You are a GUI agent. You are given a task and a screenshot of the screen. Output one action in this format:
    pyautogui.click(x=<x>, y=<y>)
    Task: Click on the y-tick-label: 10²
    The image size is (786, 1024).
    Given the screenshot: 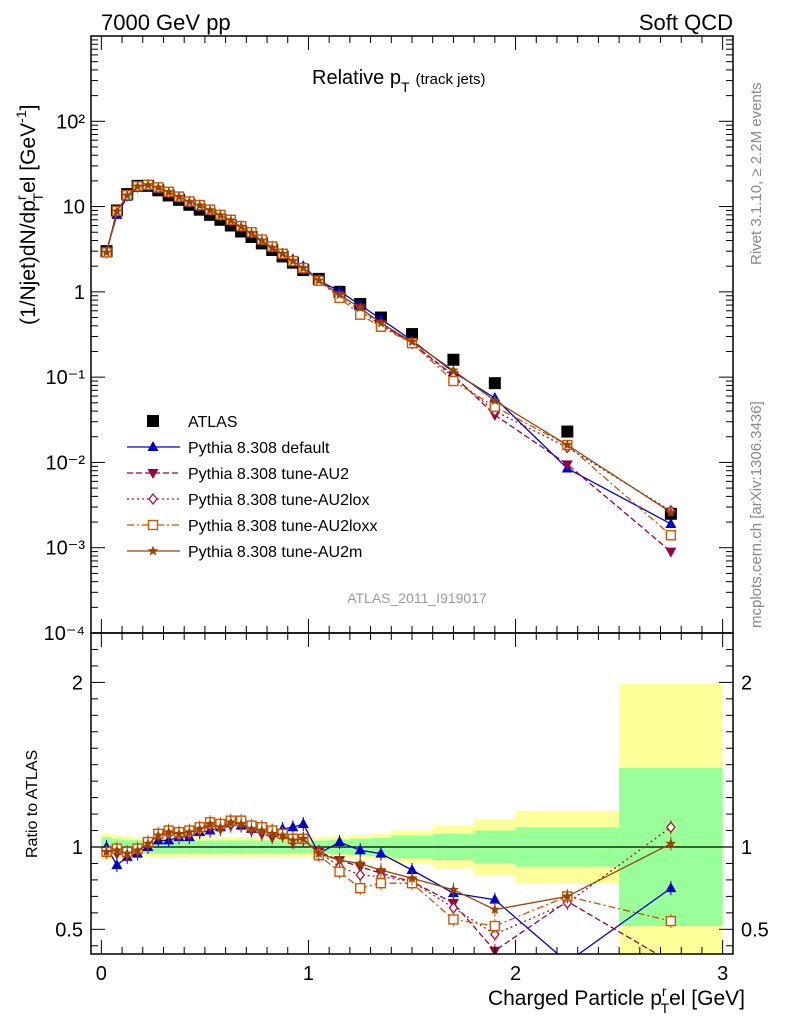 What is the action you would take?
    pyautogui.click(x=70, y=122)
    